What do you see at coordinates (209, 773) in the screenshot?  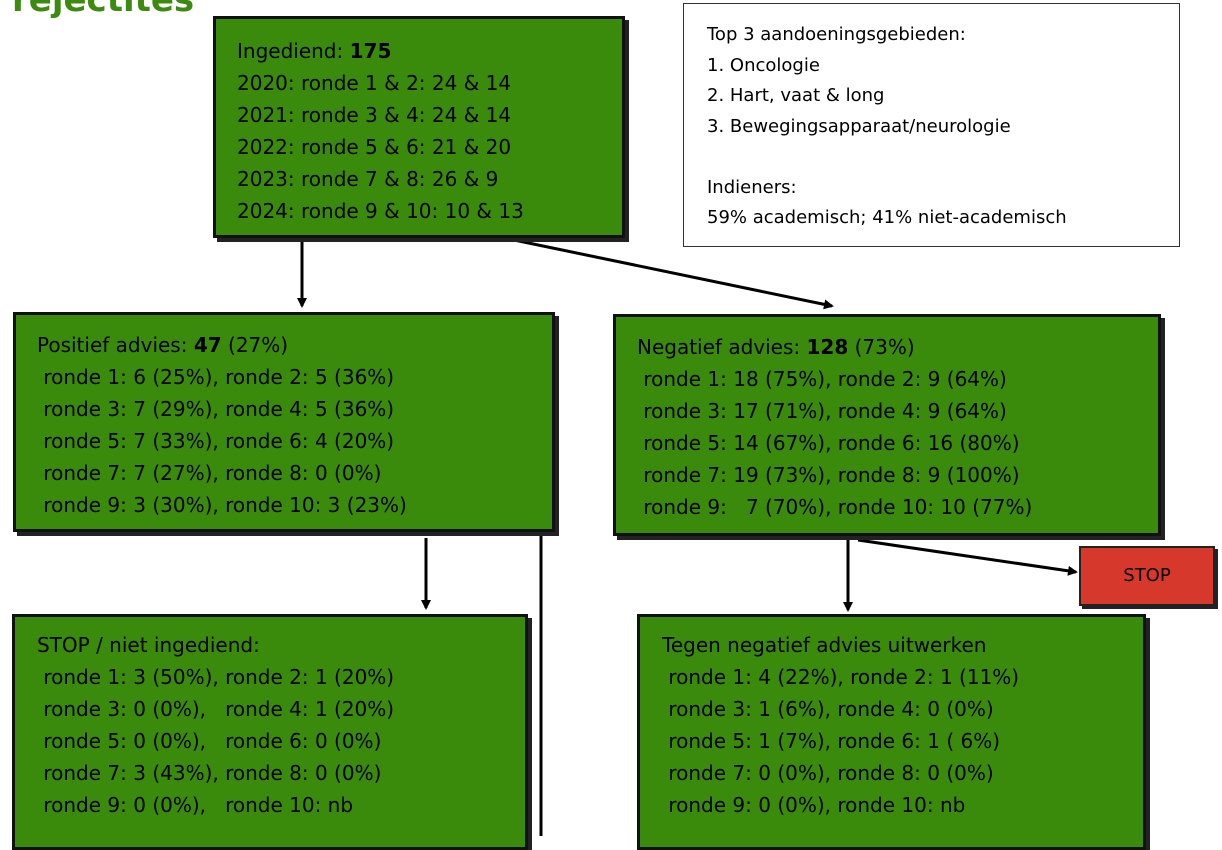 I see `stop-line: ronde 7: 3 (43%), ronde 8: 0 (0%)` at bounding box center [209, 773].